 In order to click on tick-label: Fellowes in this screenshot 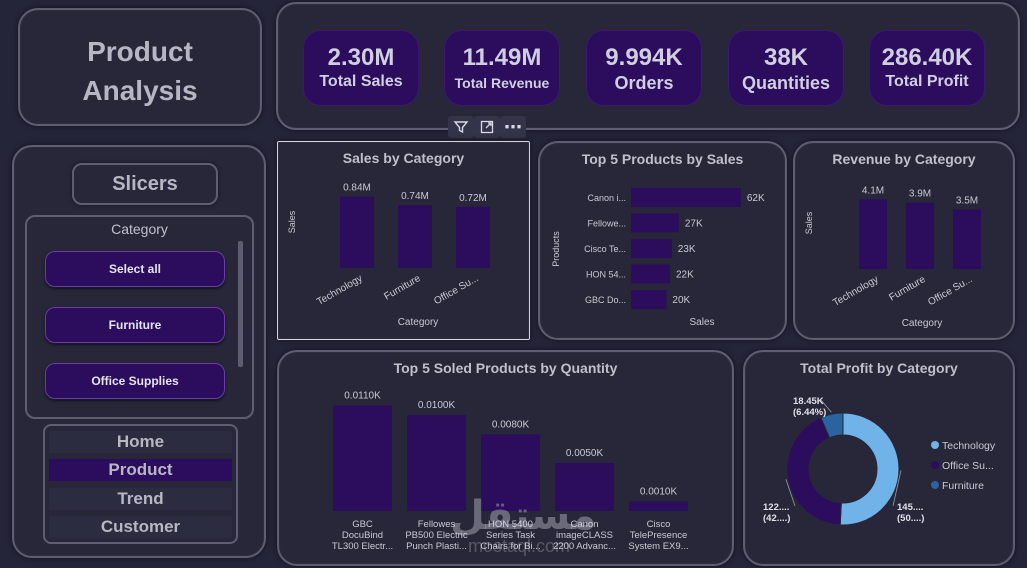, I will do `click(437, 524)`.